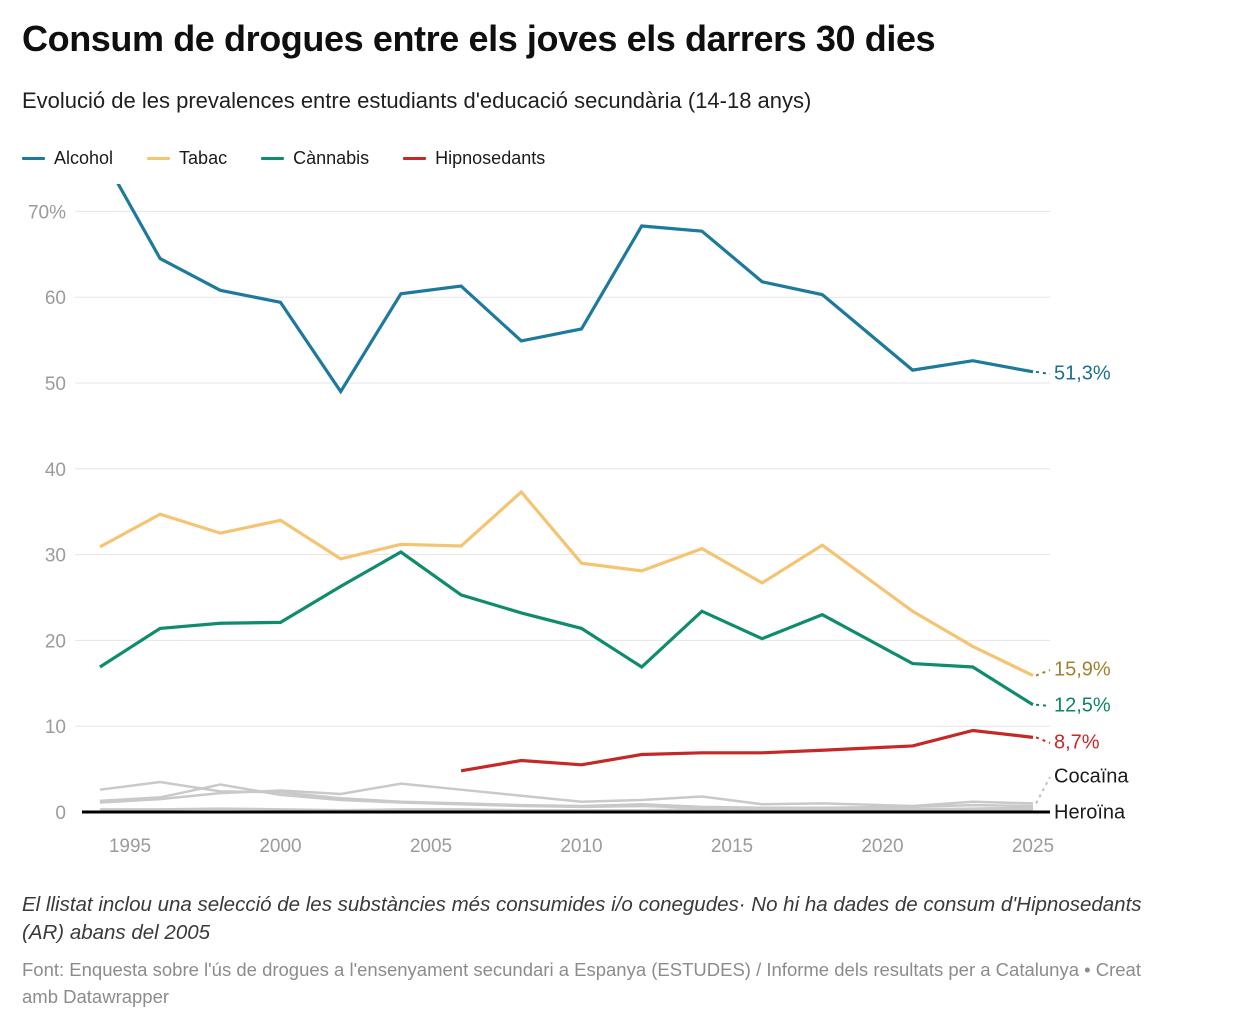 The image size is (1240, 1032). What do you see at coordinates (55, 384) in the screenshot?
I see `y-tick-label: 50` at bounding box center [55, 384].